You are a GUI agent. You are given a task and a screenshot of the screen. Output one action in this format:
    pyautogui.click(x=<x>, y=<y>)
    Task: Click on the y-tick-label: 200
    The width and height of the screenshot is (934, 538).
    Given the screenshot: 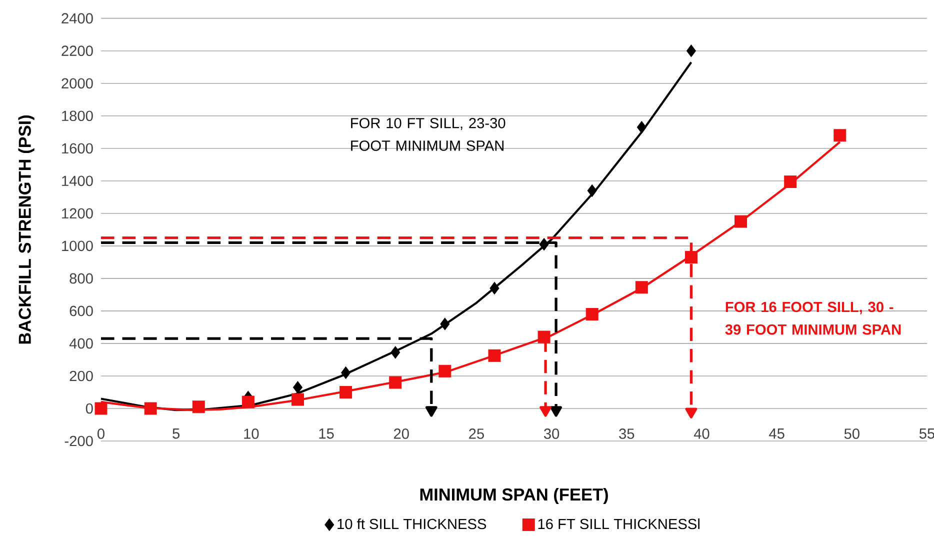 What is the action you would take?
    pyautogui.click(x=81, y=376)
    